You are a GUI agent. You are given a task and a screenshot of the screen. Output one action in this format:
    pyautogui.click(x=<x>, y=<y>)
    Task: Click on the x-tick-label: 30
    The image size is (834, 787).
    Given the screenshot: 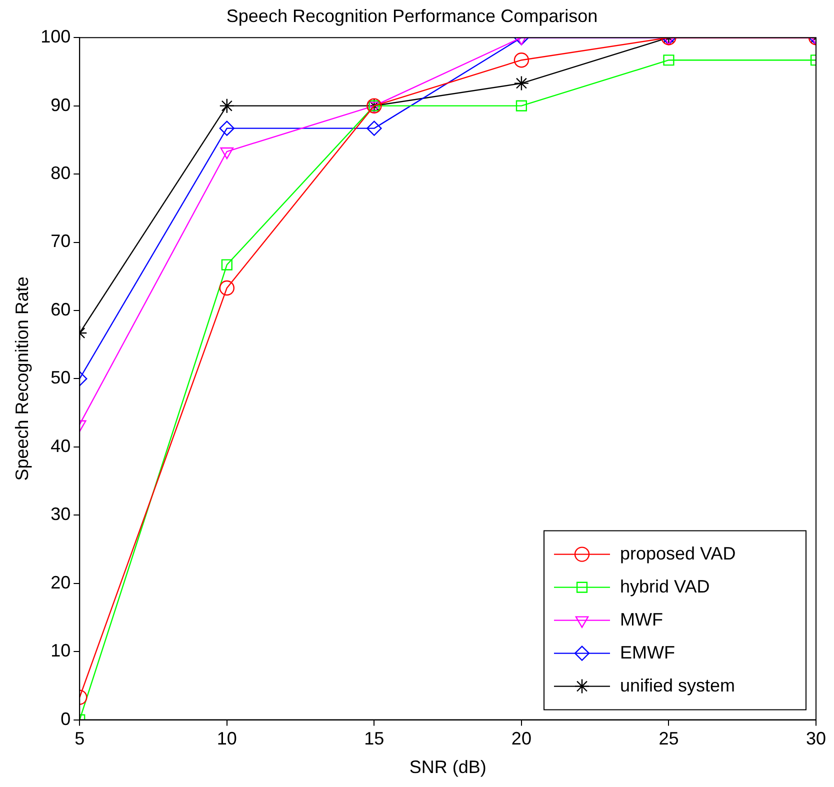 What is the action you would take?
    pyautogui.click(x=816, y=738)
    